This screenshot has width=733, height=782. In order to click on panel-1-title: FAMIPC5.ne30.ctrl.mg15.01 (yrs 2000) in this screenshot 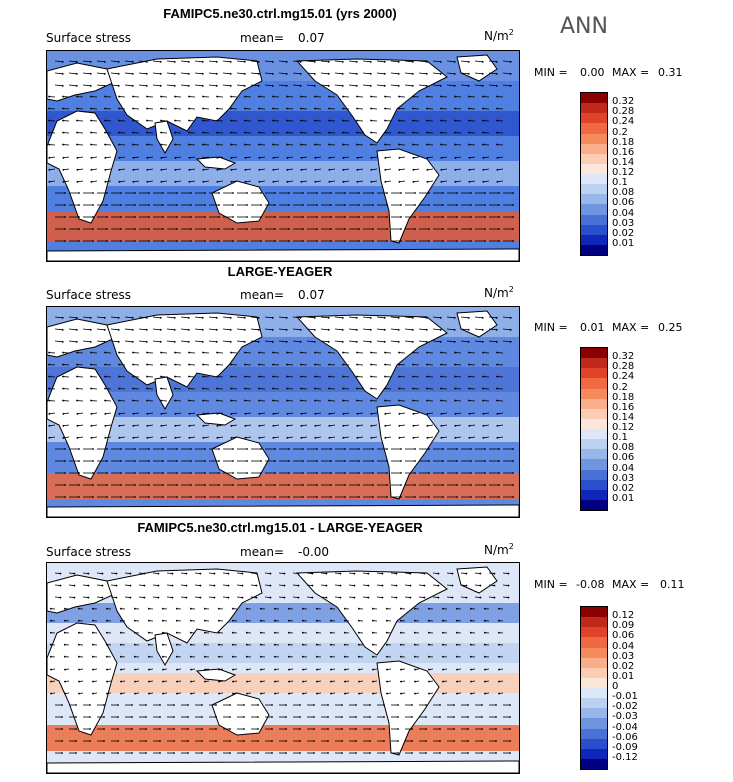, I will do `click(280, 13)`.